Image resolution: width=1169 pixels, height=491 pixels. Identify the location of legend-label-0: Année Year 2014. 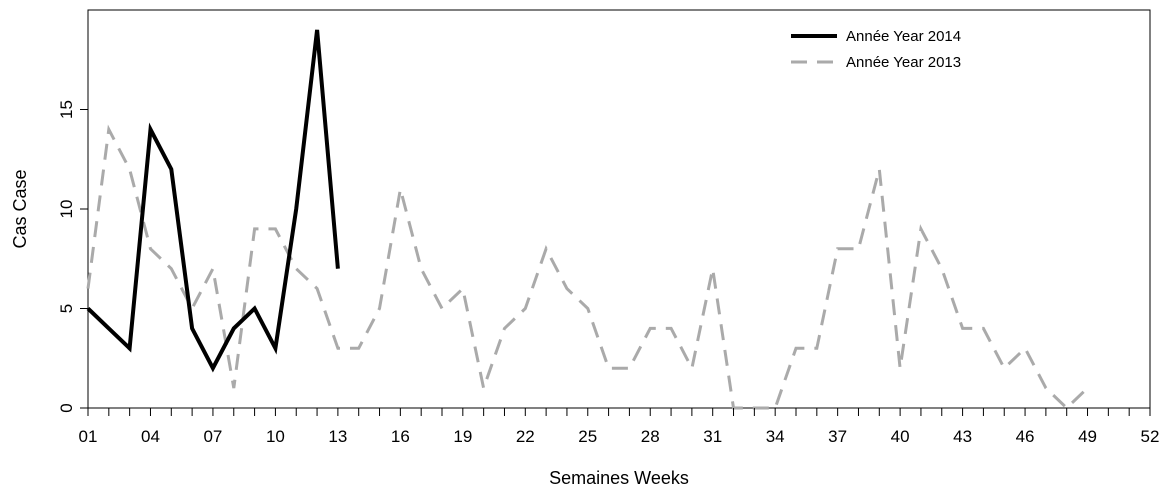
(903, 36).